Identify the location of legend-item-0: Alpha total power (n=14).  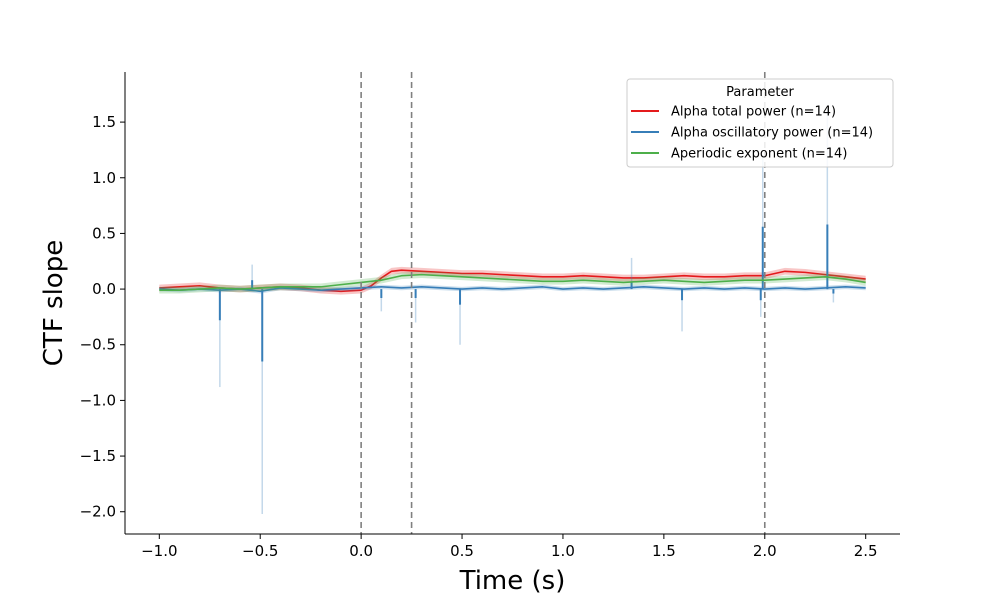
(733, 112).